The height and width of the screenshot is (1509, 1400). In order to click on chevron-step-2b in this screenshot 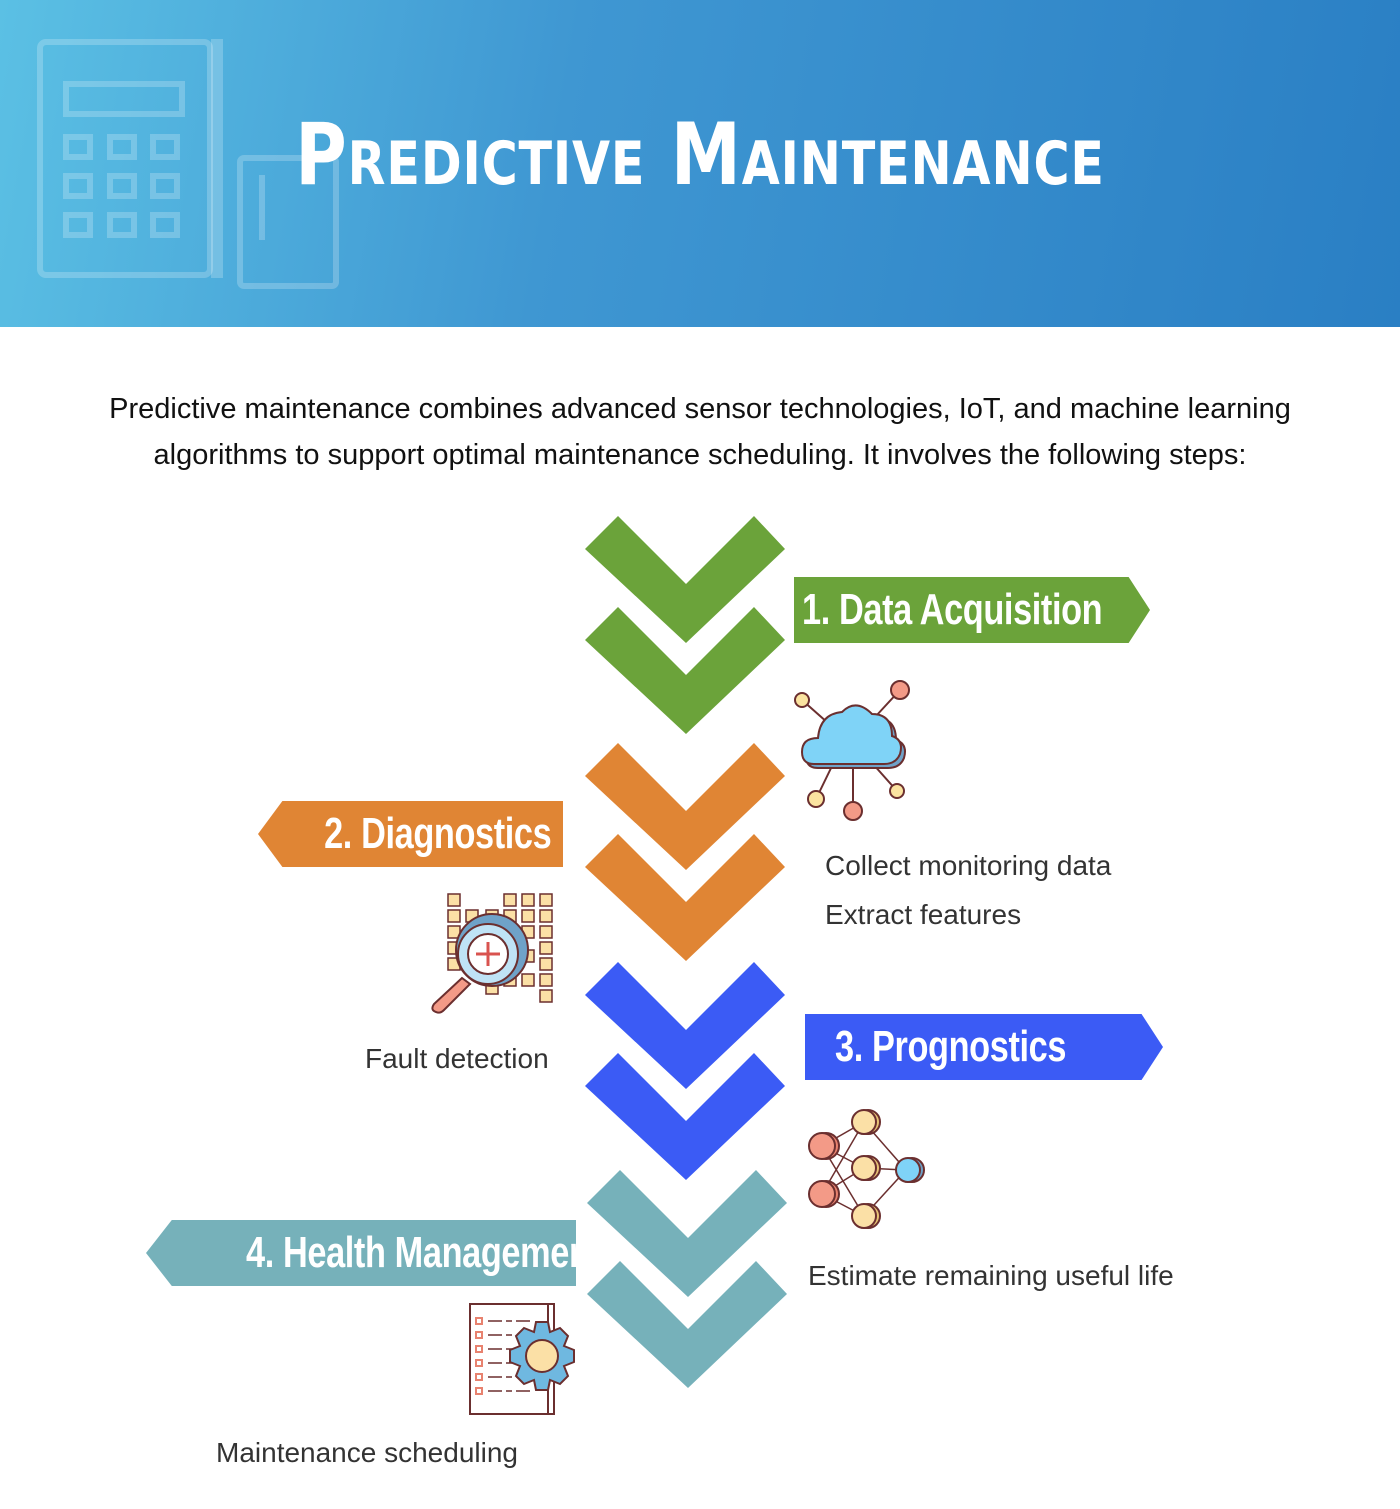, I will do `click(685, 897)`.